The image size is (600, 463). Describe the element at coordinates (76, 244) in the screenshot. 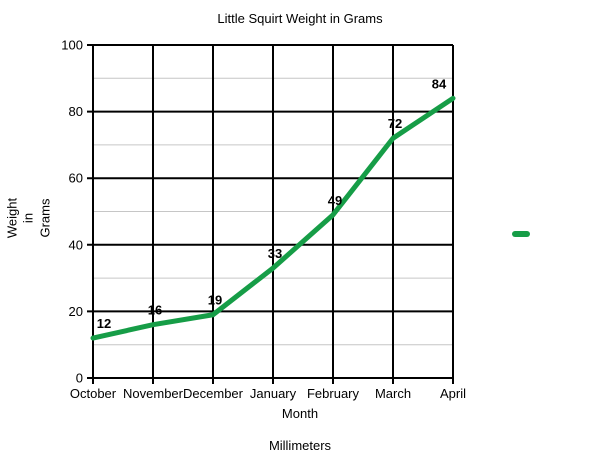

I see `y-tick-label: 40` at that location.